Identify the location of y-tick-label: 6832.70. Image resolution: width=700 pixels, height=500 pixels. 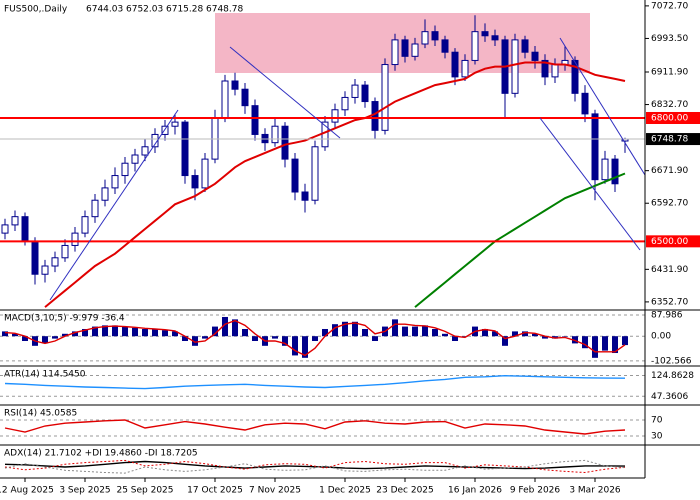
(669, 105).